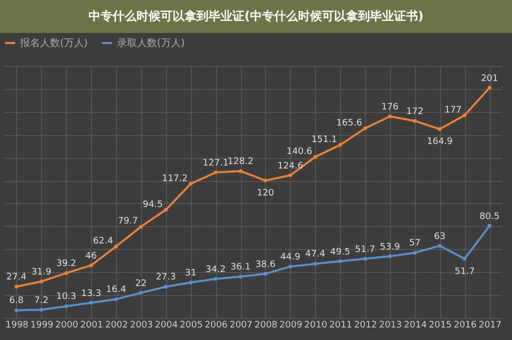 This screenshot has height=340, width=512. What do you see at coordinates (490, 325) in the screenshot?
I see `x-tick-label: 2017` at bounding box center [490, 325].